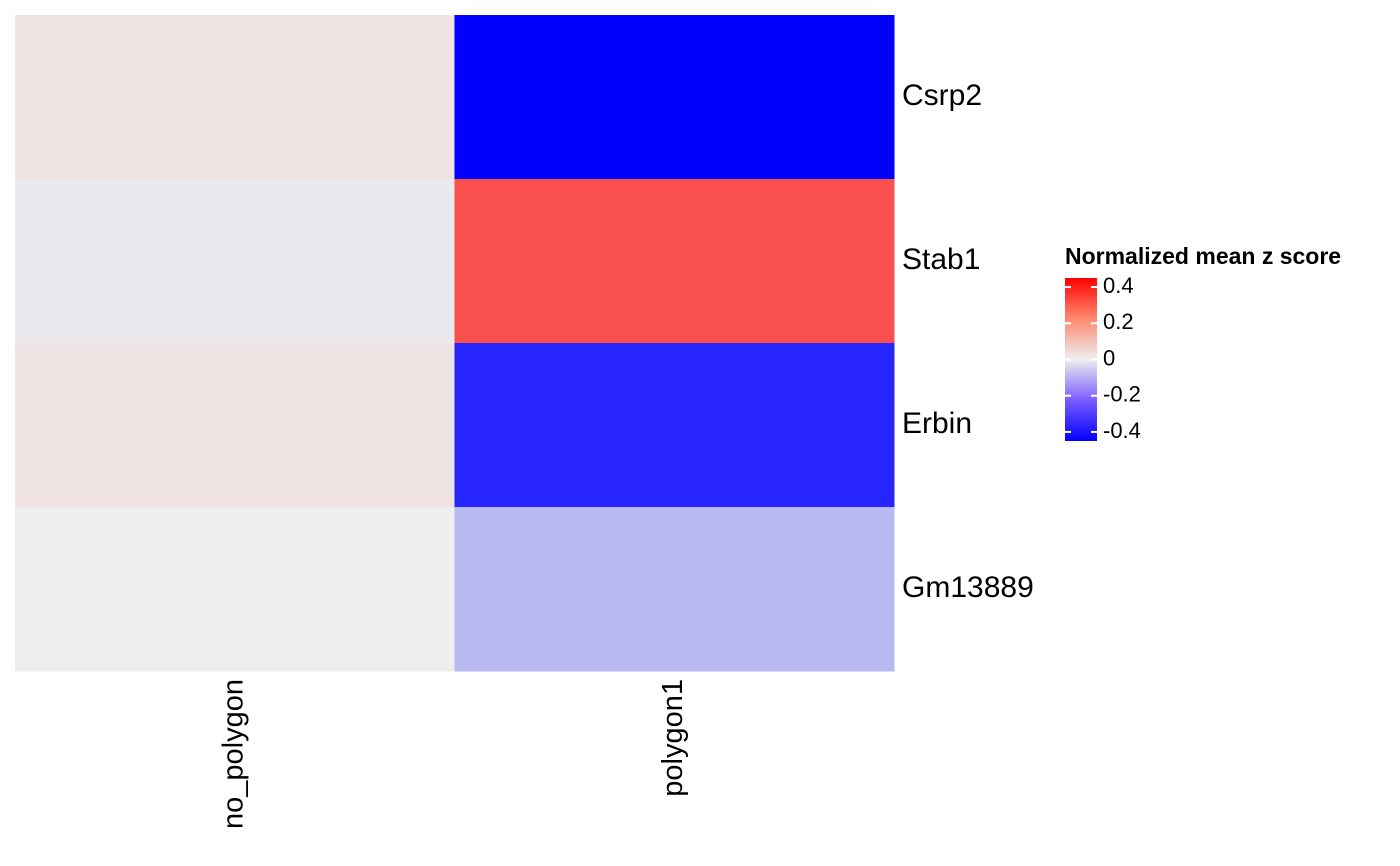 The height and width of the screenshot is (866, 1400). I want to click on column-labels: no_polygon polygon1, so click(453, 754).